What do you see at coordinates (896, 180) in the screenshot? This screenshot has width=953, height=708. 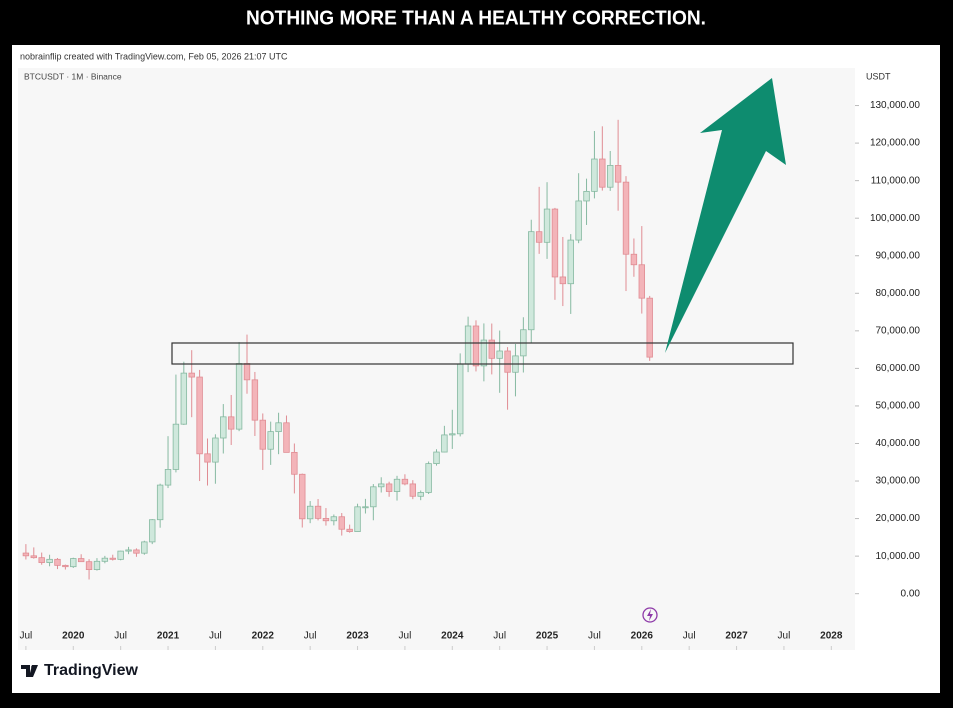 I see `y-tick-label: 110,000.00` at bounding box center [896, 180].